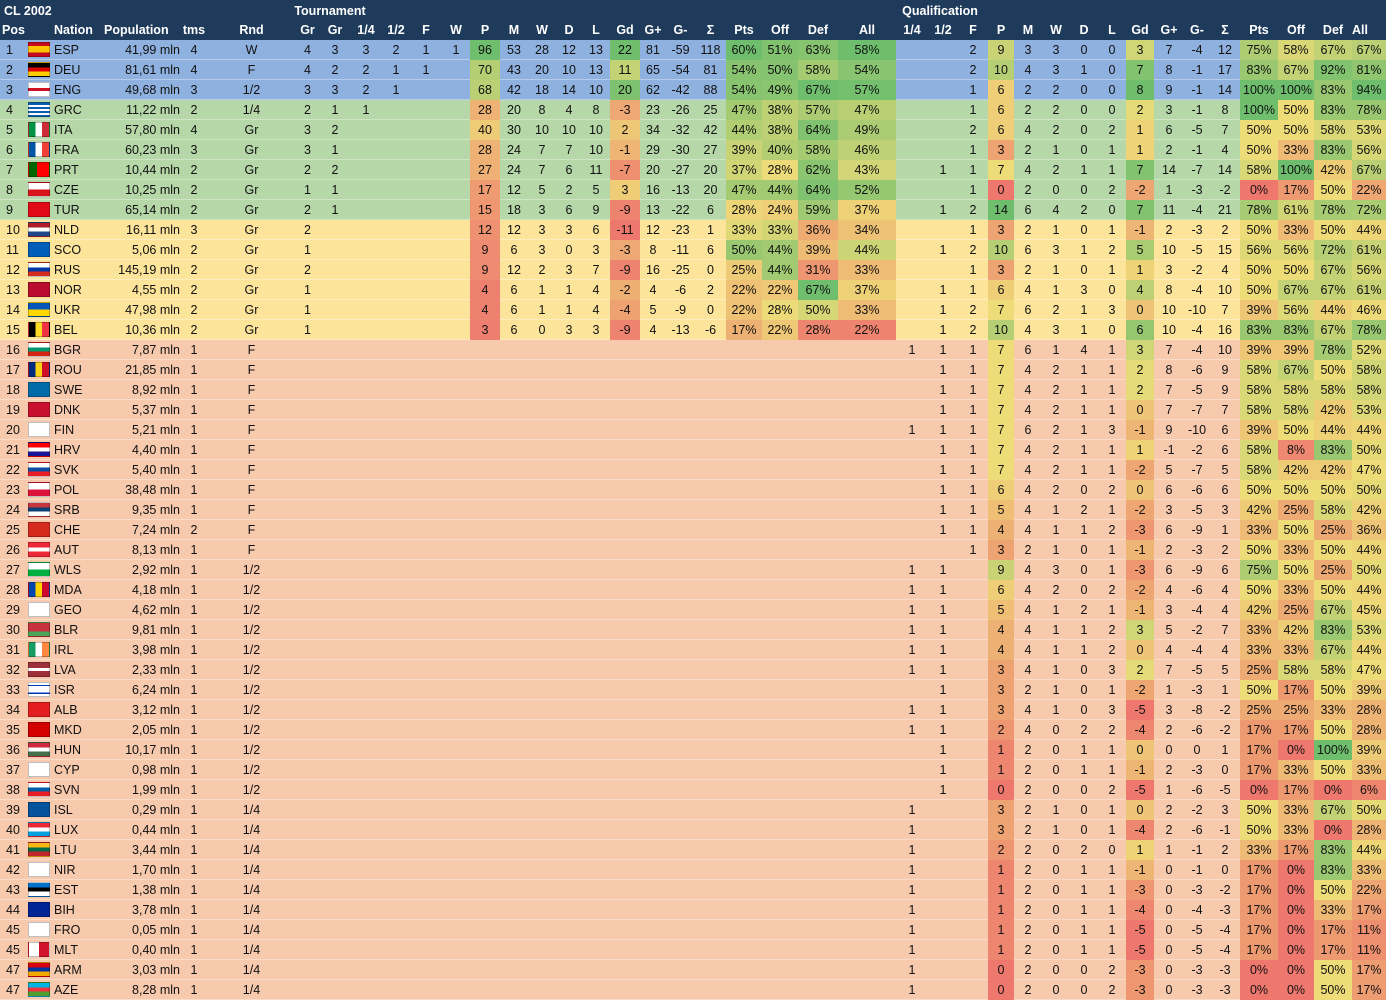 The width and height of the screenshot is (1386, 1000). Describe the element at coordinates (13, 690) in the screenshot. I see `row-pos: 33` at that location.